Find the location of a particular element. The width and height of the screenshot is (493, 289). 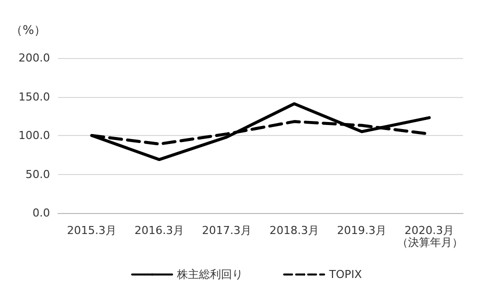

x-tick-label: 2020.3月 is located at coordinates (429, 230).